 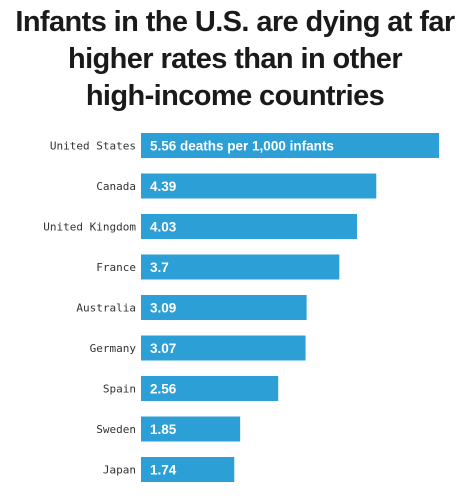 What do you see at coordinates (210, 388) in the screenshot?
I see `bar-spain` at bounding box center [210, 388].